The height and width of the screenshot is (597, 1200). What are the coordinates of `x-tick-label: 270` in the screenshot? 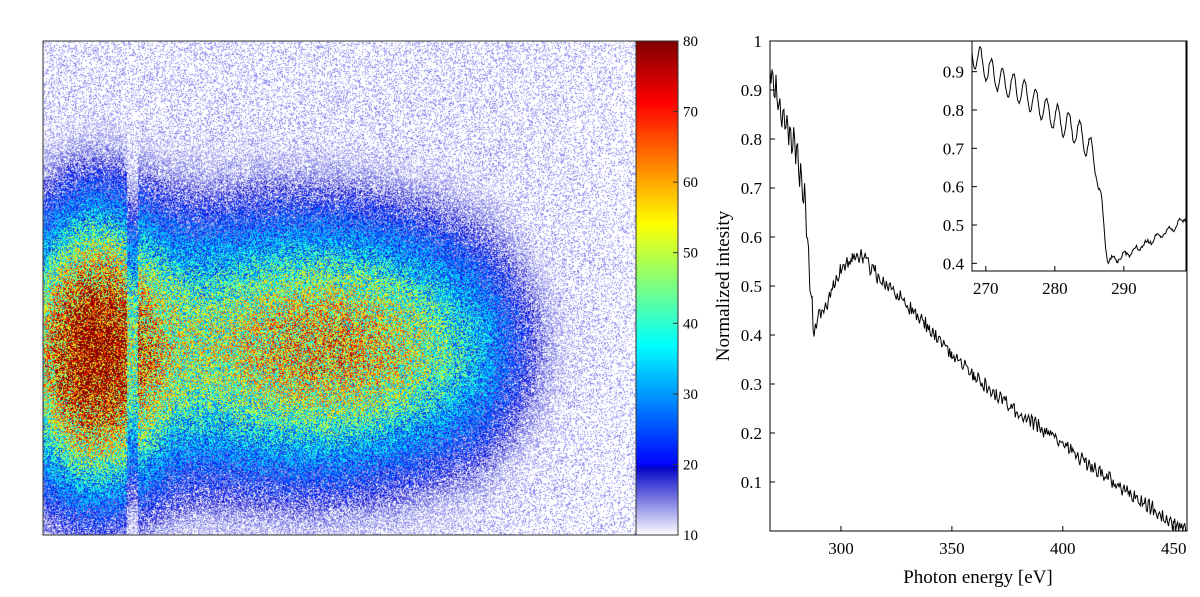 It's located at (986, 288).